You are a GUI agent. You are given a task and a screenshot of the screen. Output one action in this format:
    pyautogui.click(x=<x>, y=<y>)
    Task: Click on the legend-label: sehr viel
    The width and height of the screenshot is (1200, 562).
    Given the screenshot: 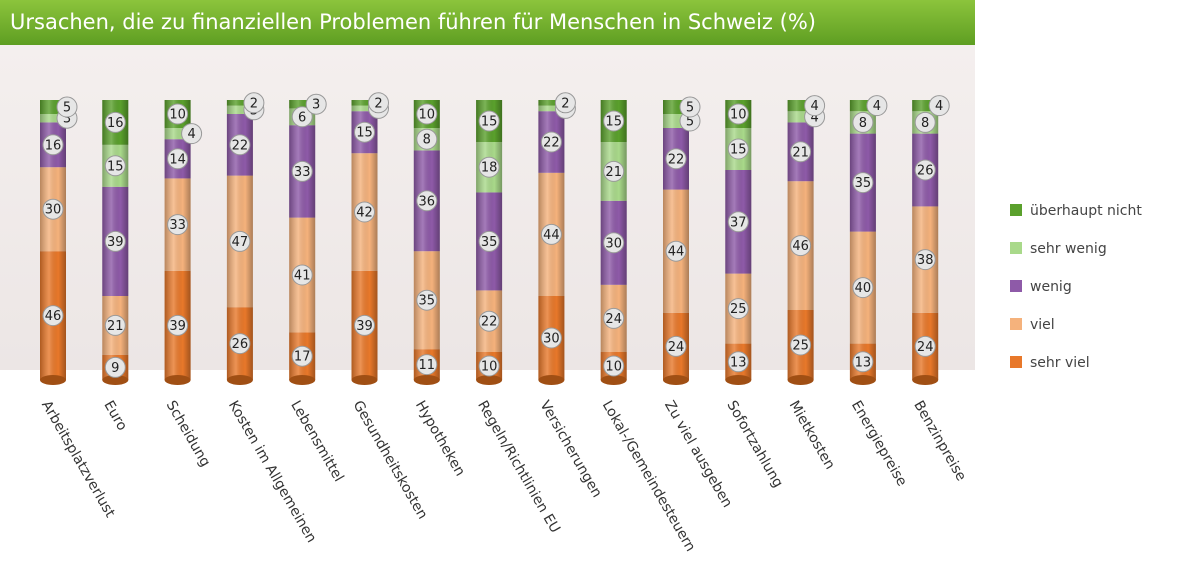 What is the action you would take?
    pyautogui.click(x=1060, y=363)
    